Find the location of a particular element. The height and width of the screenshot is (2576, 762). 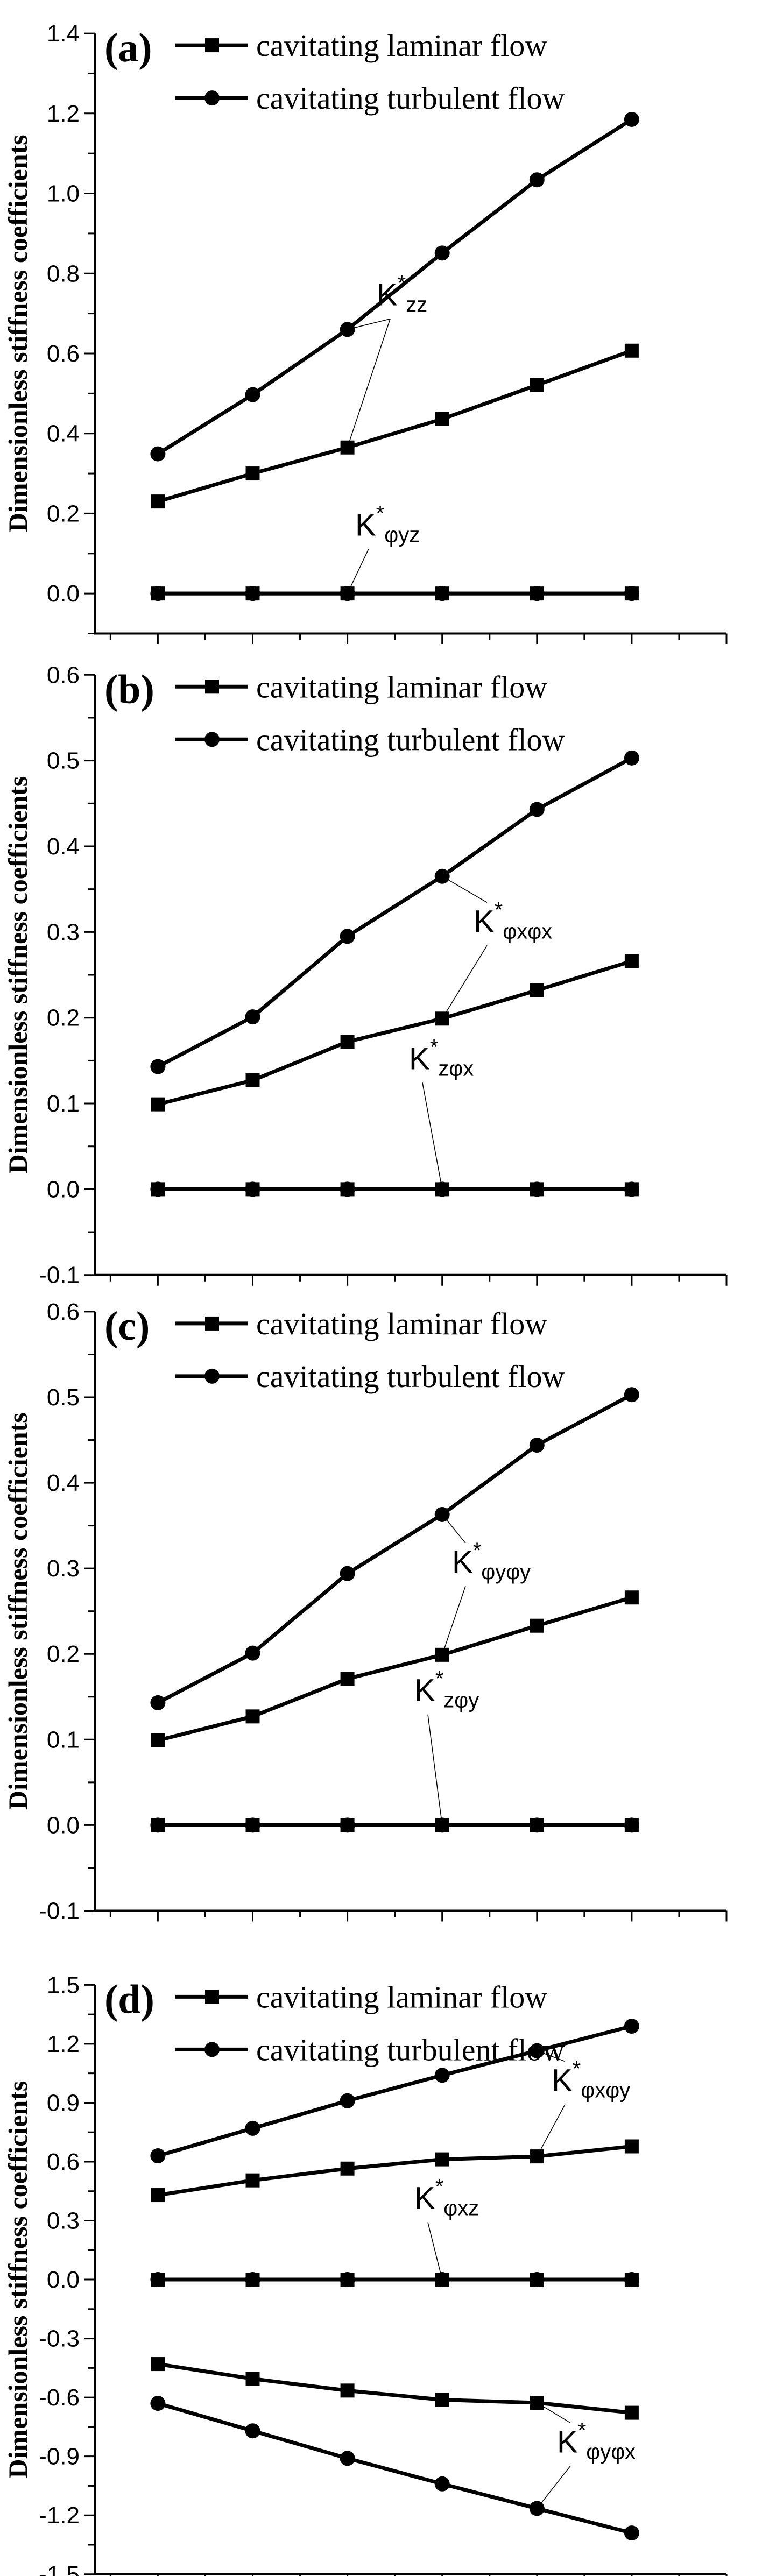

y-tick-label: 0.2 is located at coordinates (63, 1018).